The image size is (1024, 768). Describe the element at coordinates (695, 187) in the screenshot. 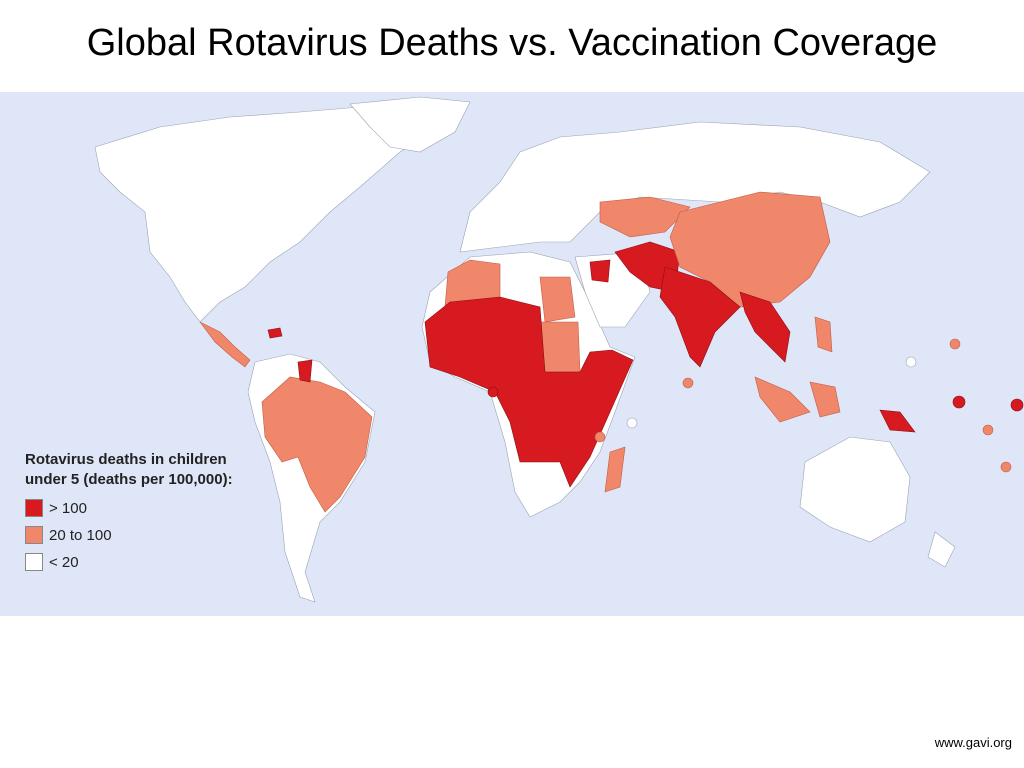

I see `europe-russia` at that location.